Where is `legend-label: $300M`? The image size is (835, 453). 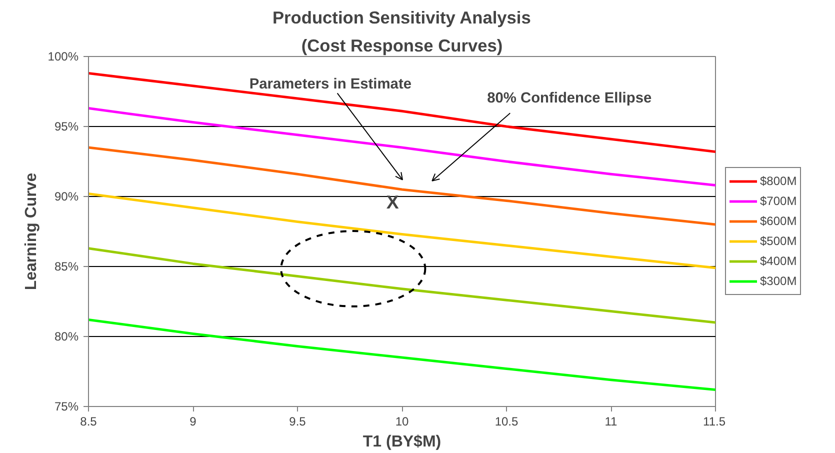
legend-label: $300M is located at coordinates (778, 281).